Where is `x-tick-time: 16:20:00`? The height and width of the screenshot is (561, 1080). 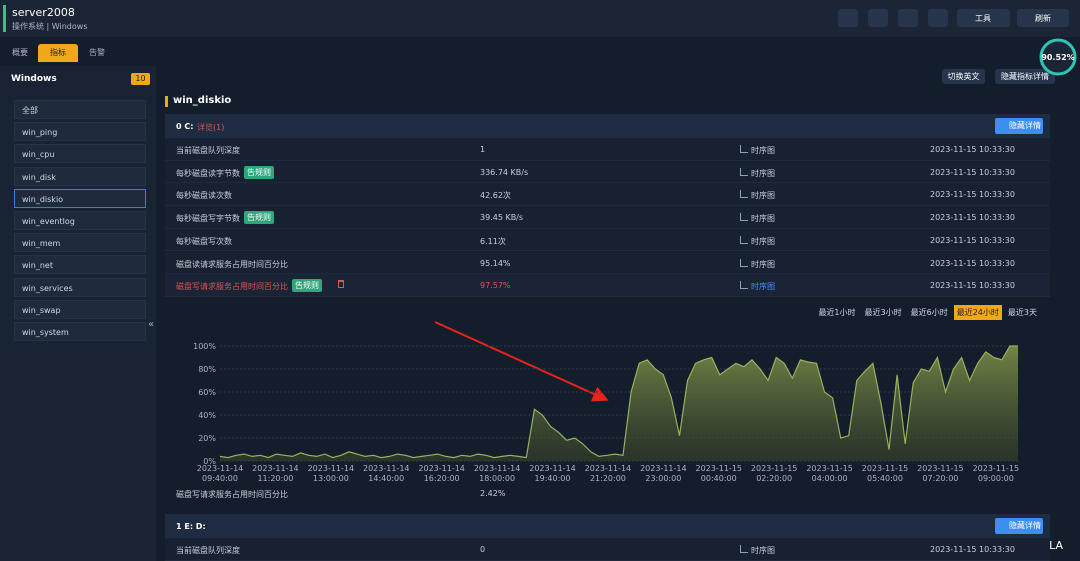
x-tick-time: 16:20:00 is located at coordinates (442, 478).